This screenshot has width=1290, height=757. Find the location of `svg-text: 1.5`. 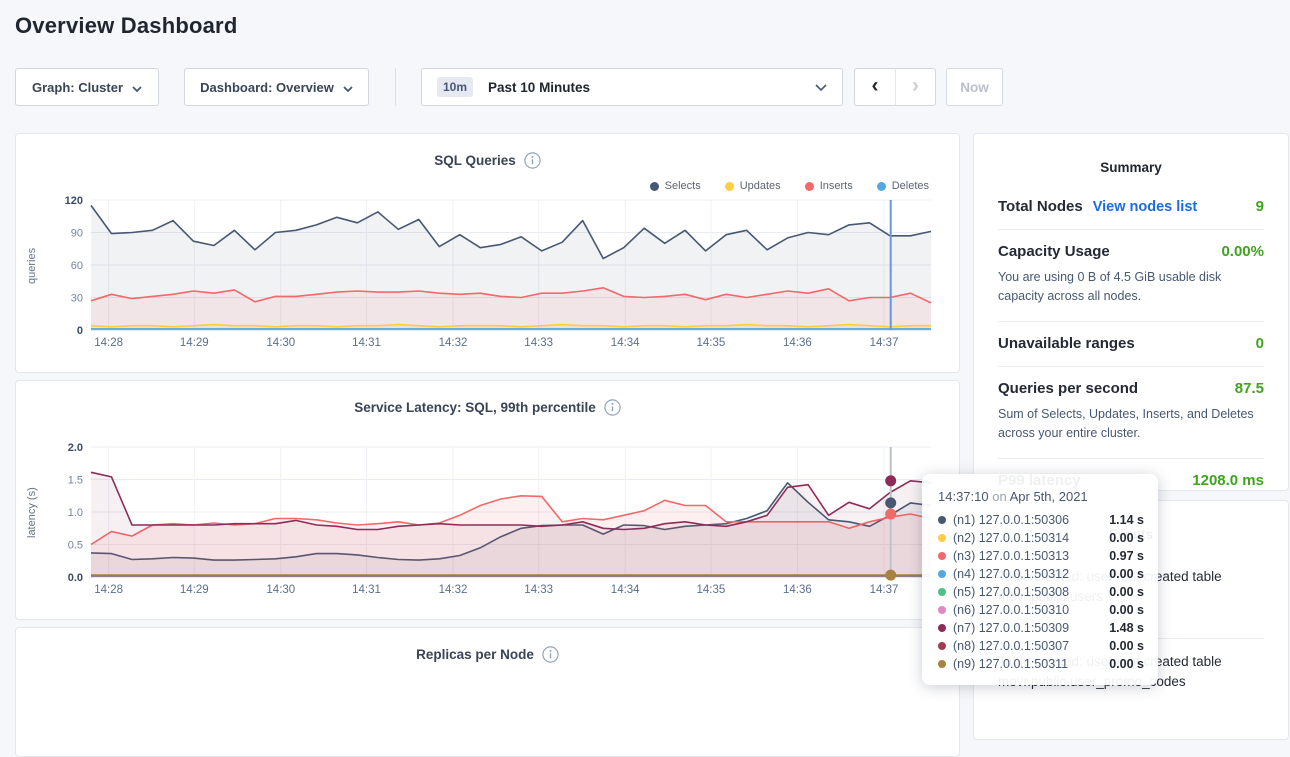

svg-text: 1.5 is located at coordinates (75, 481).